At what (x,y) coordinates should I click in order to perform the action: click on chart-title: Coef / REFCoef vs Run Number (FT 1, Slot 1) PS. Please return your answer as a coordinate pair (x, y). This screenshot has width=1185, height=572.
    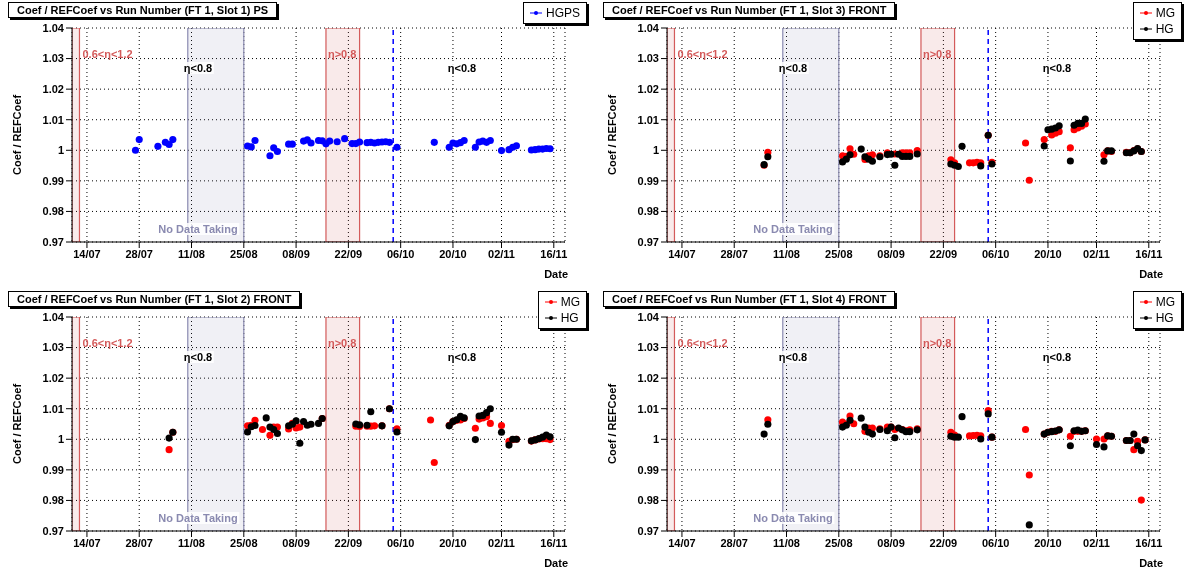
    Looking at the image, I should click on (143, 10).